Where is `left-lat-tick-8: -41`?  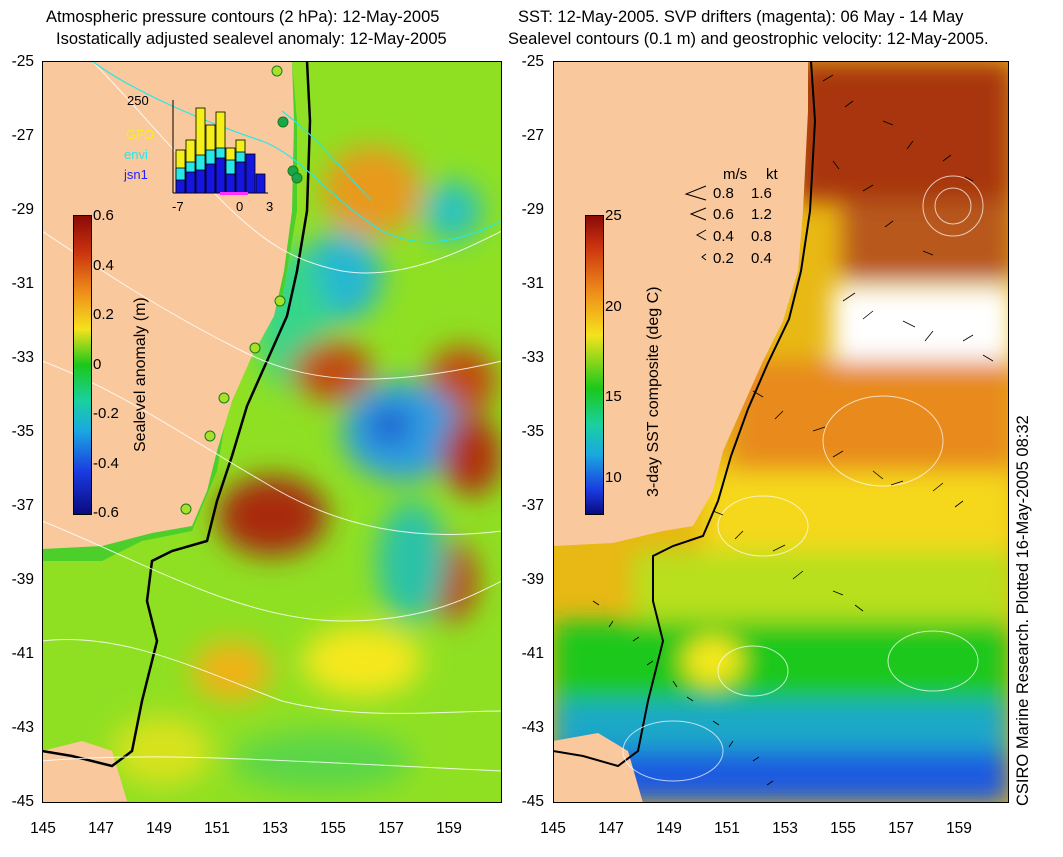 left-lat-tick-8: -41 is located at coordinates (22, 653).